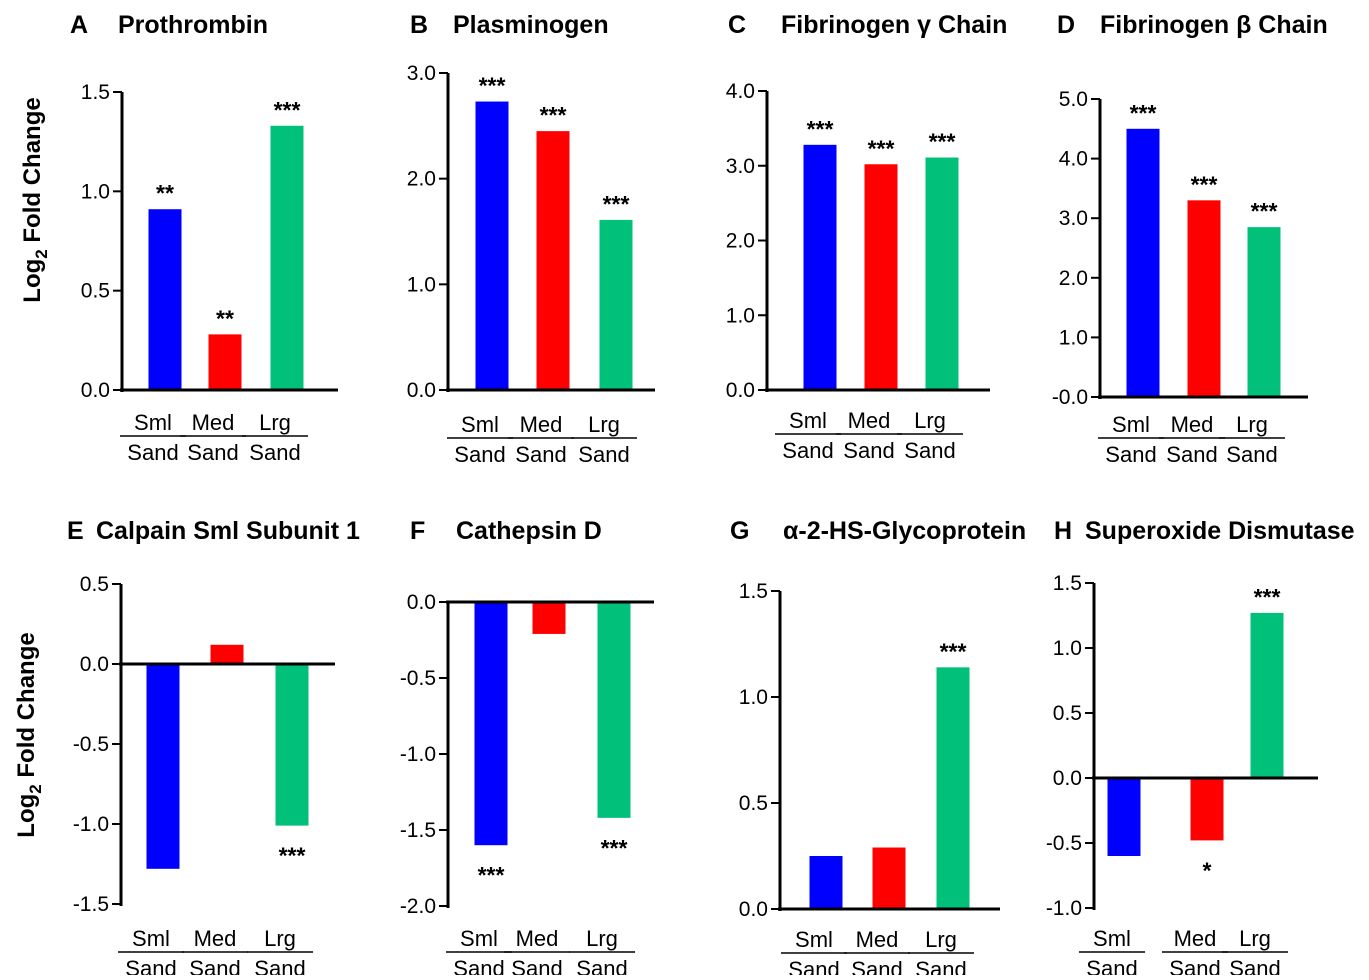 The width and height of the screenshot is (1369, 980). Describe the element at coordinates (529, 531) in the screenshot. I see `panel-title: Cathepsin D` at that location.